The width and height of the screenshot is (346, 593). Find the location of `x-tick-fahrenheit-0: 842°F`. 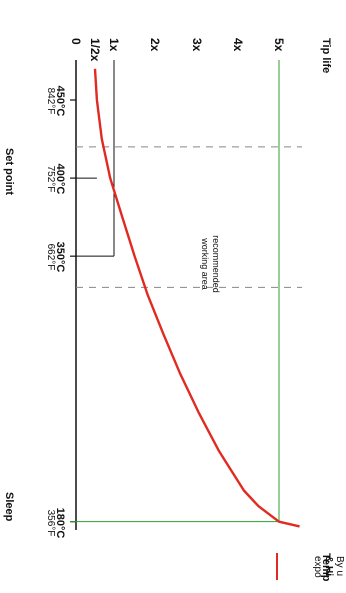

x-tick-fahrenheit-0: 842°F is located at coordinates (50, 101).